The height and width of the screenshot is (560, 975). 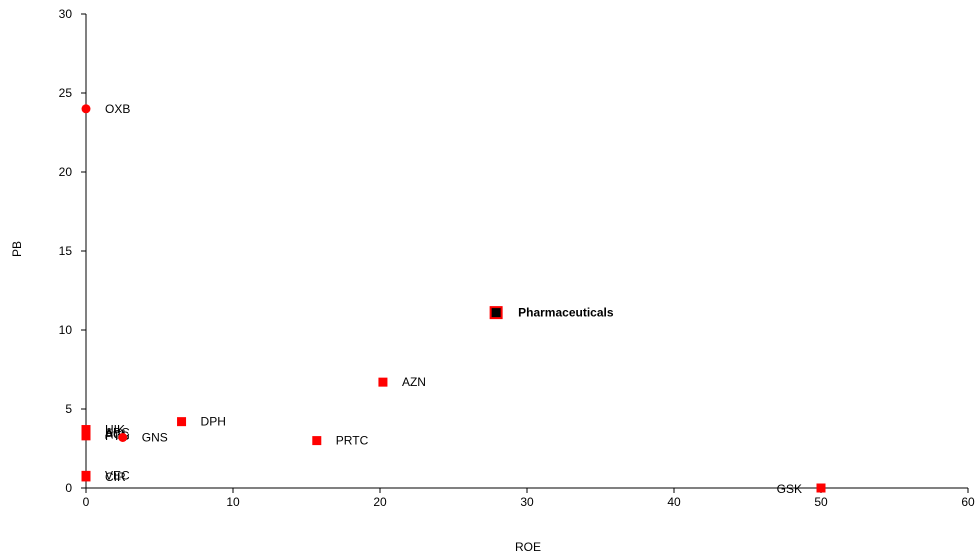 What do you see at coordinates (380, 502) in the screenshot?
I see `x-tick-label: 20` at bounding box center [380, 502].